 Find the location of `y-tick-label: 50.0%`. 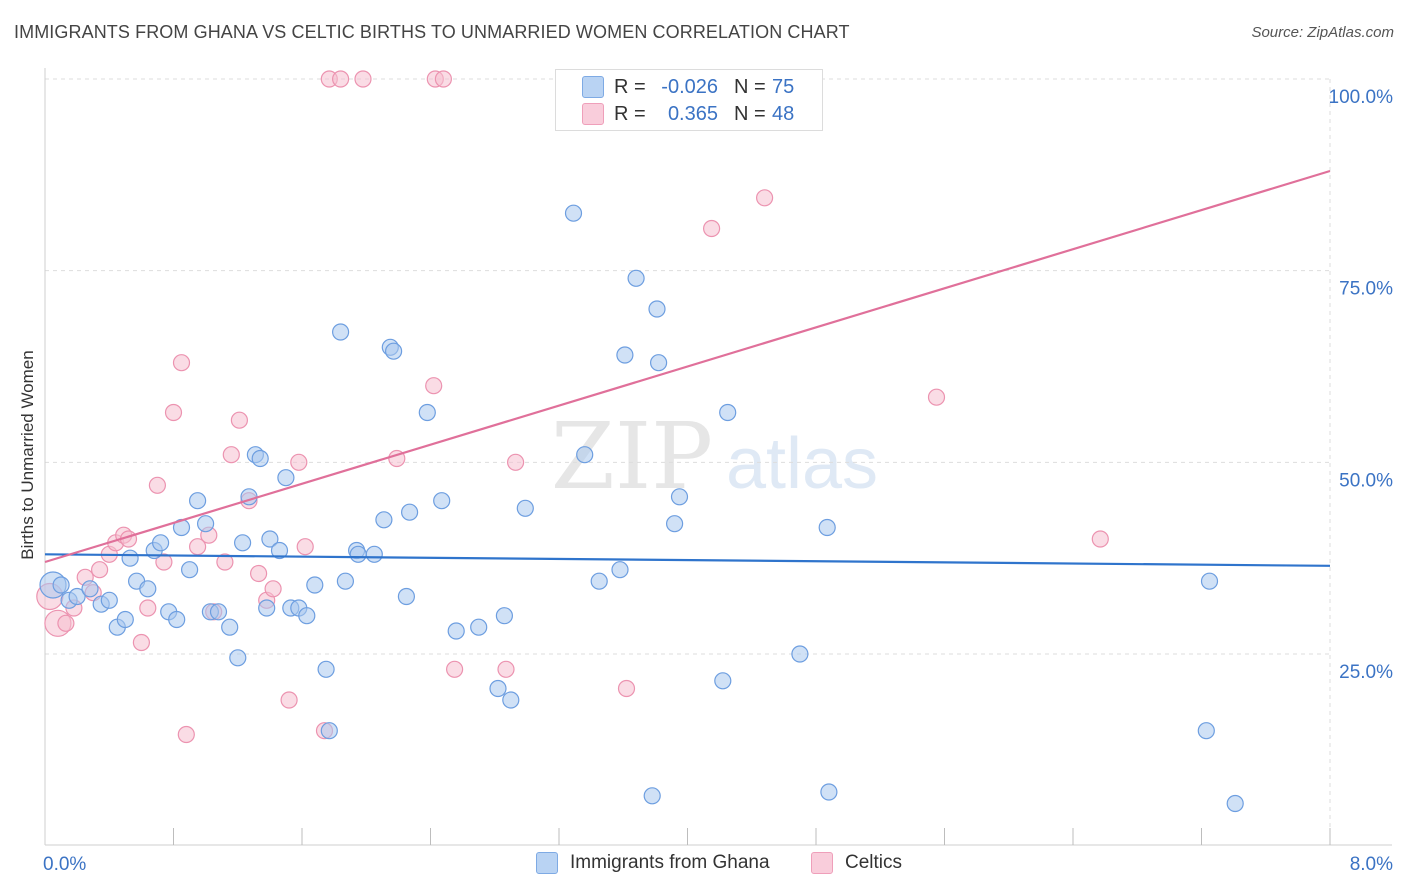

y-tick-label: 50.0% is located at coordinates (1366, 480).